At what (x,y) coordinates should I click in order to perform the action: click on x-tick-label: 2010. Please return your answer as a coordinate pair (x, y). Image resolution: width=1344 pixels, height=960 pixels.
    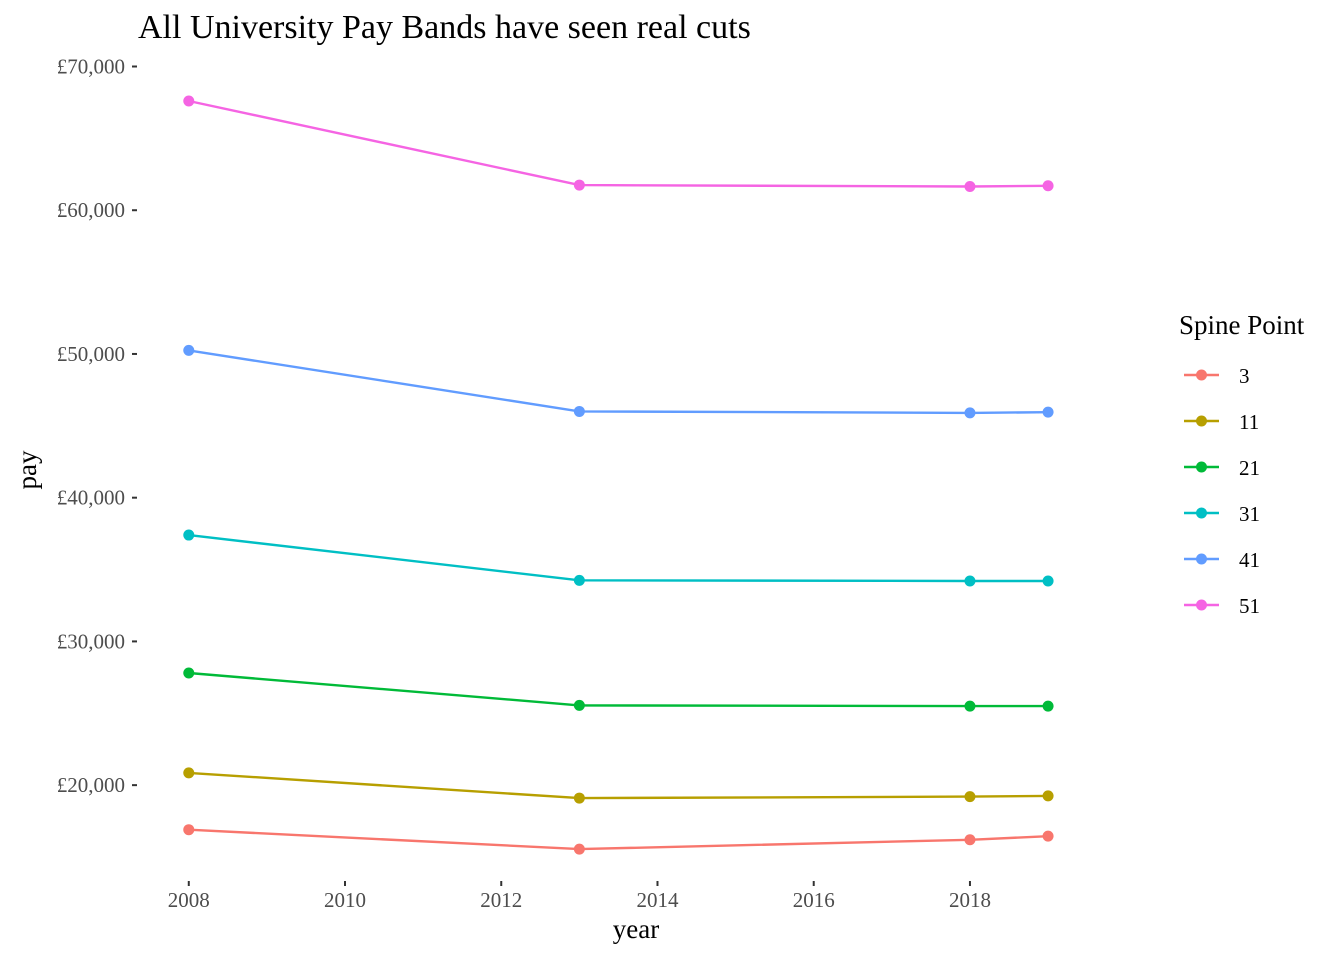
    Looking at the image, I should click on (345, 900).